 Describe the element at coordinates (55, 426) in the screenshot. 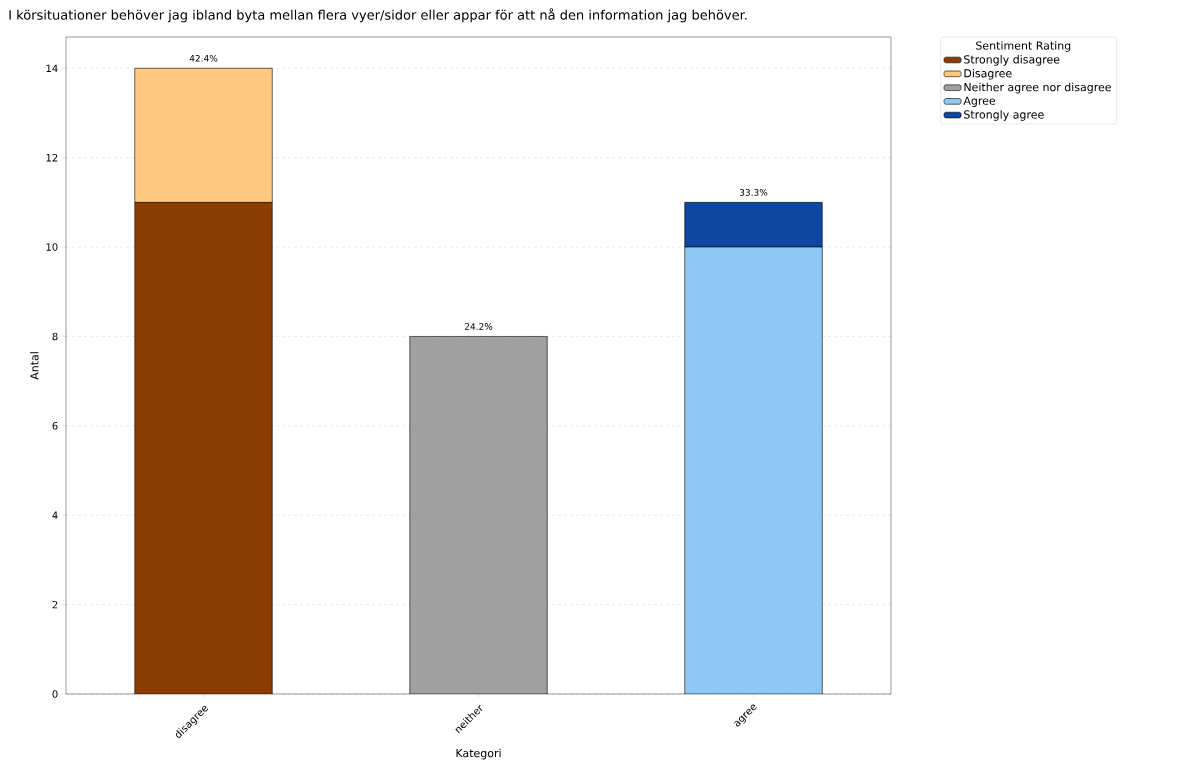

I see `y-tick-label: 6` at that location.